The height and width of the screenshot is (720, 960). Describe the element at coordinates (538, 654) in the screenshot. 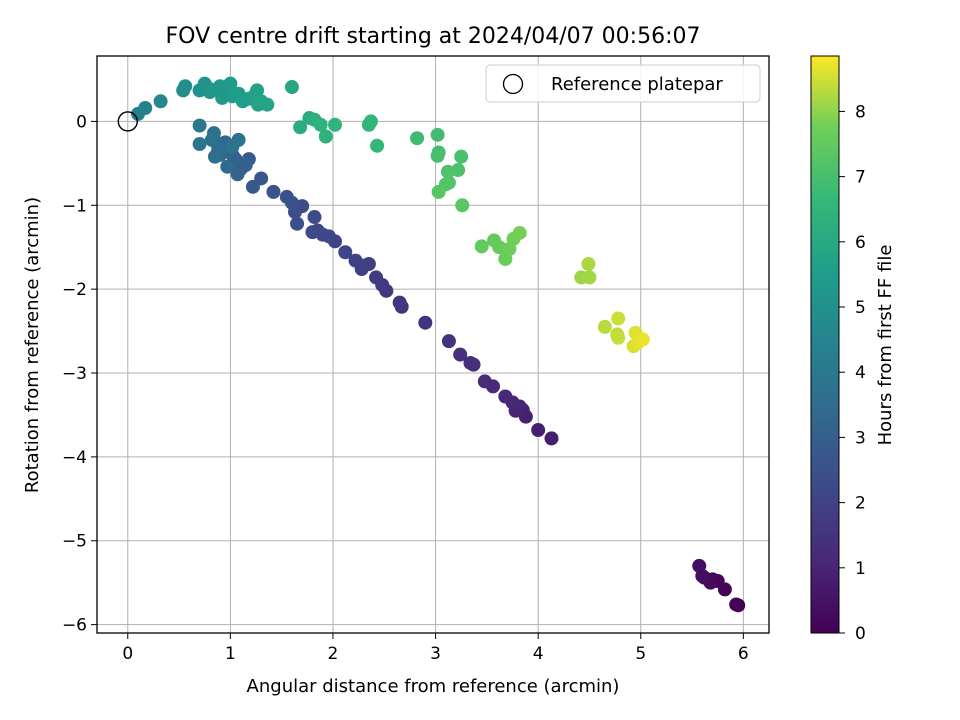

I see `x-tick-label: 4` at that location.